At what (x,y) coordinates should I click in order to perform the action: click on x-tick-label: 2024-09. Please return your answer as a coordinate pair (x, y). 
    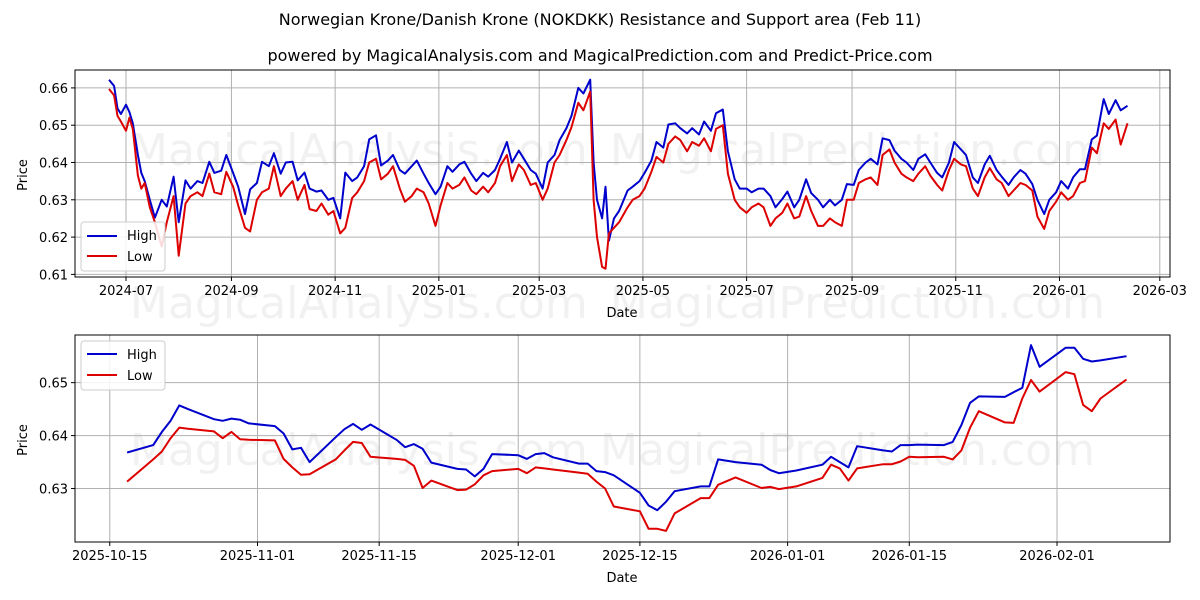
    Looking at the image, I should click on (231, 291).